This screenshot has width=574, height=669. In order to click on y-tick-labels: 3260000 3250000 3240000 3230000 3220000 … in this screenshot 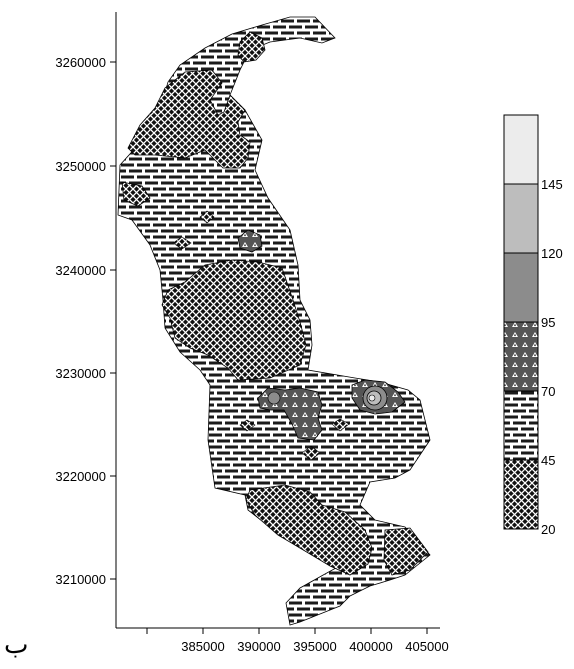, I will do `click(80, 321)`.